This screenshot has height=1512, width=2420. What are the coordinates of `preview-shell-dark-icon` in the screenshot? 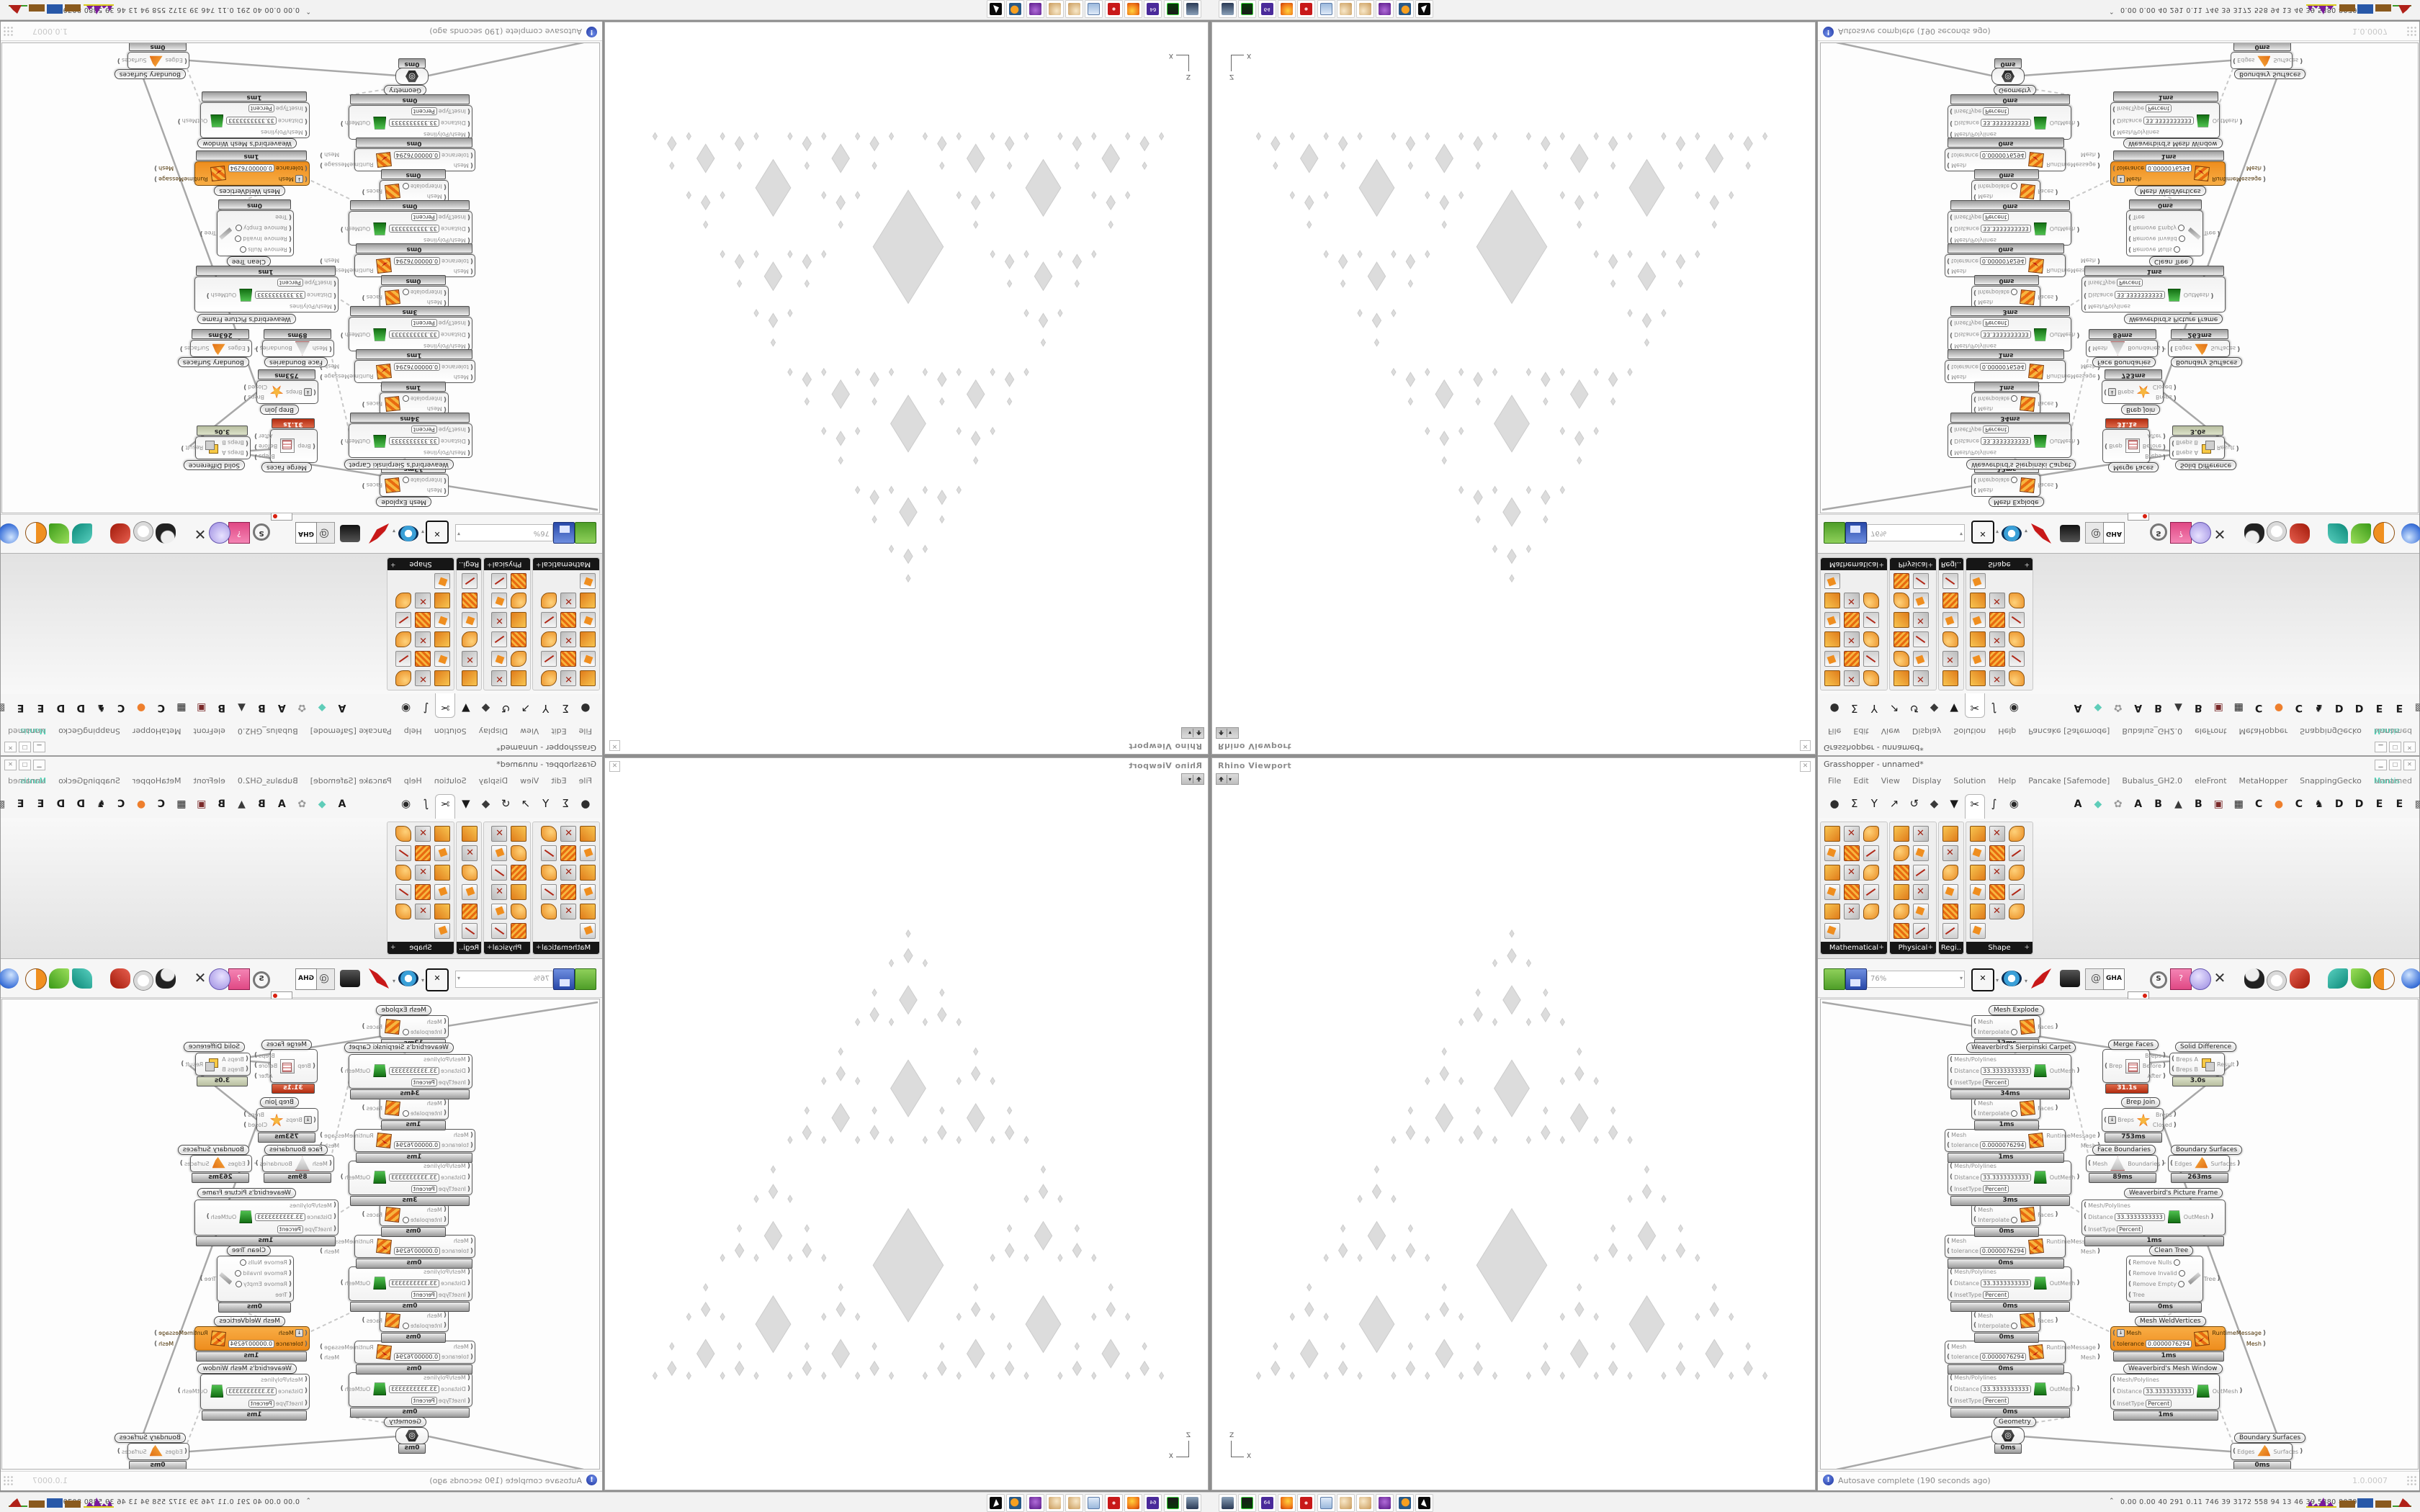 It's located at (166, 533).